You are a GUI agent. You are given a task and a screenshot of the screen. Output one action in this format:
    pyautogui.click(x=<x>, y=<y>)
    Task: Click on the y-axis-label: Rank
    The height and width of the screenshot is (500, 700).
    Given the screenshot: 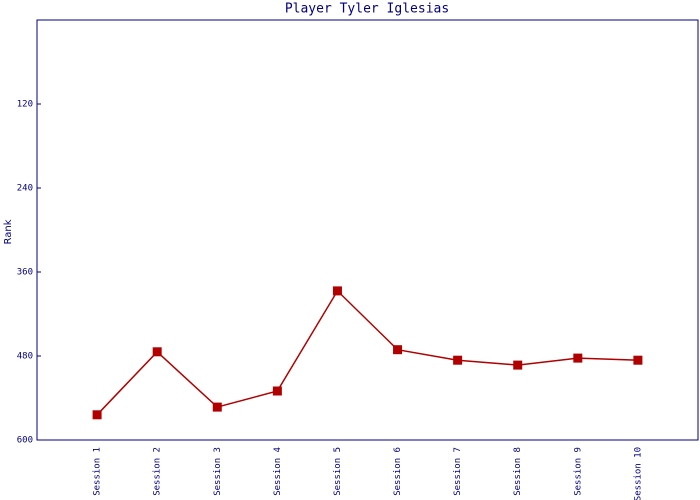 What is the action you would take?
    pyautogui.click(x=8, y=231)
    